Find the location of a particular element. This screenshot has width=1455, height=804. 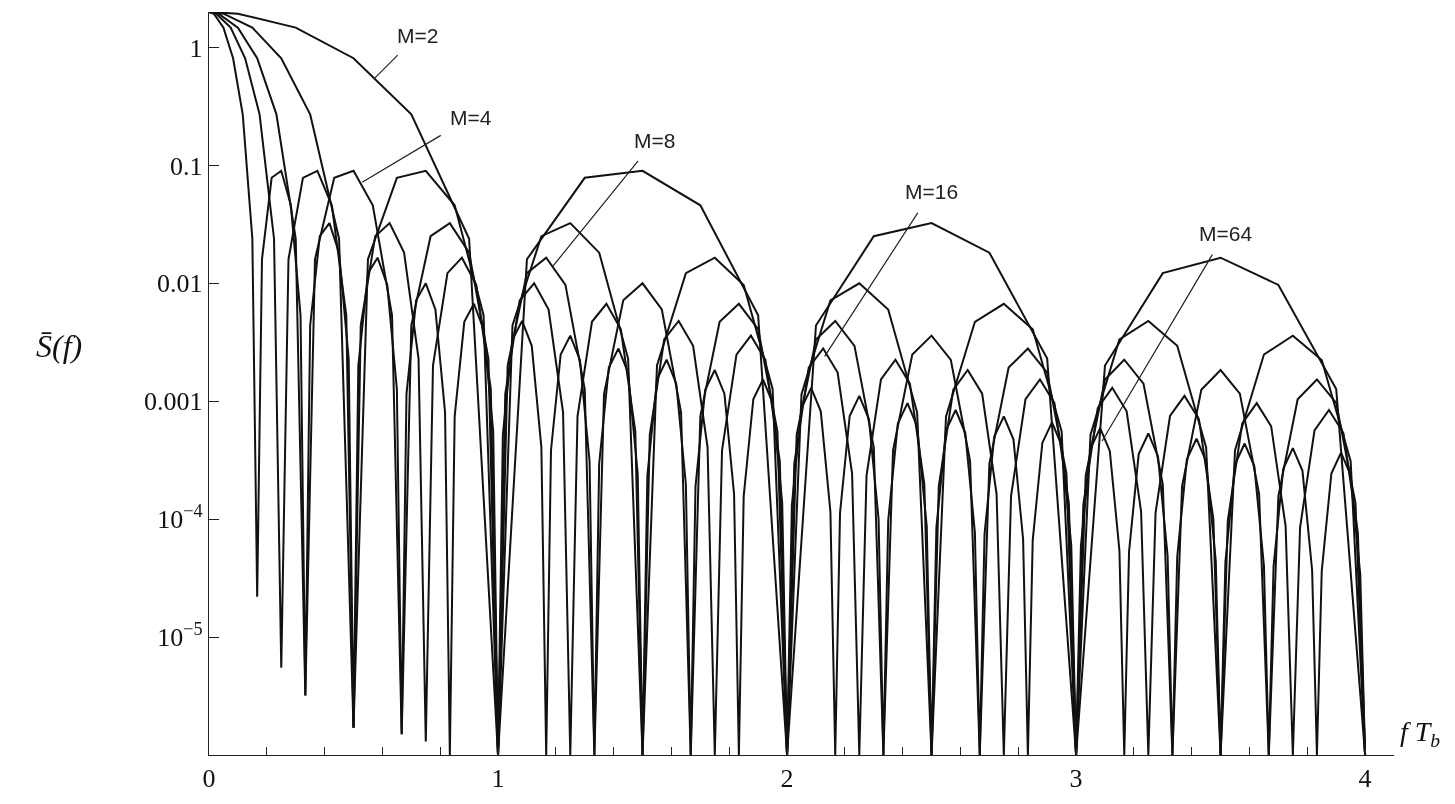

annotation: M=16 is located at coordinates (932, 191).